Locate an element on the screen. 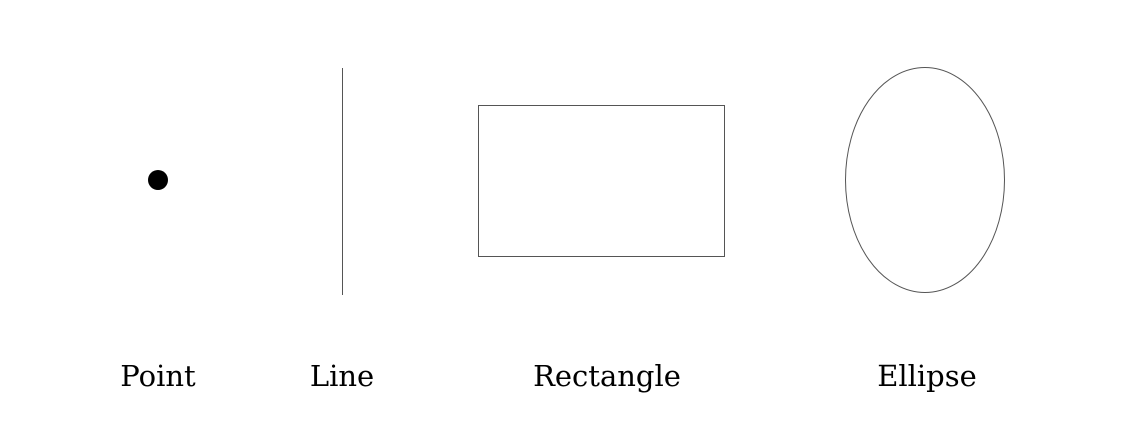 Image resolution: width=1124 pixels, height=448 pixels. ellipse-label: Ellipse is located at coordinates (927, 376).